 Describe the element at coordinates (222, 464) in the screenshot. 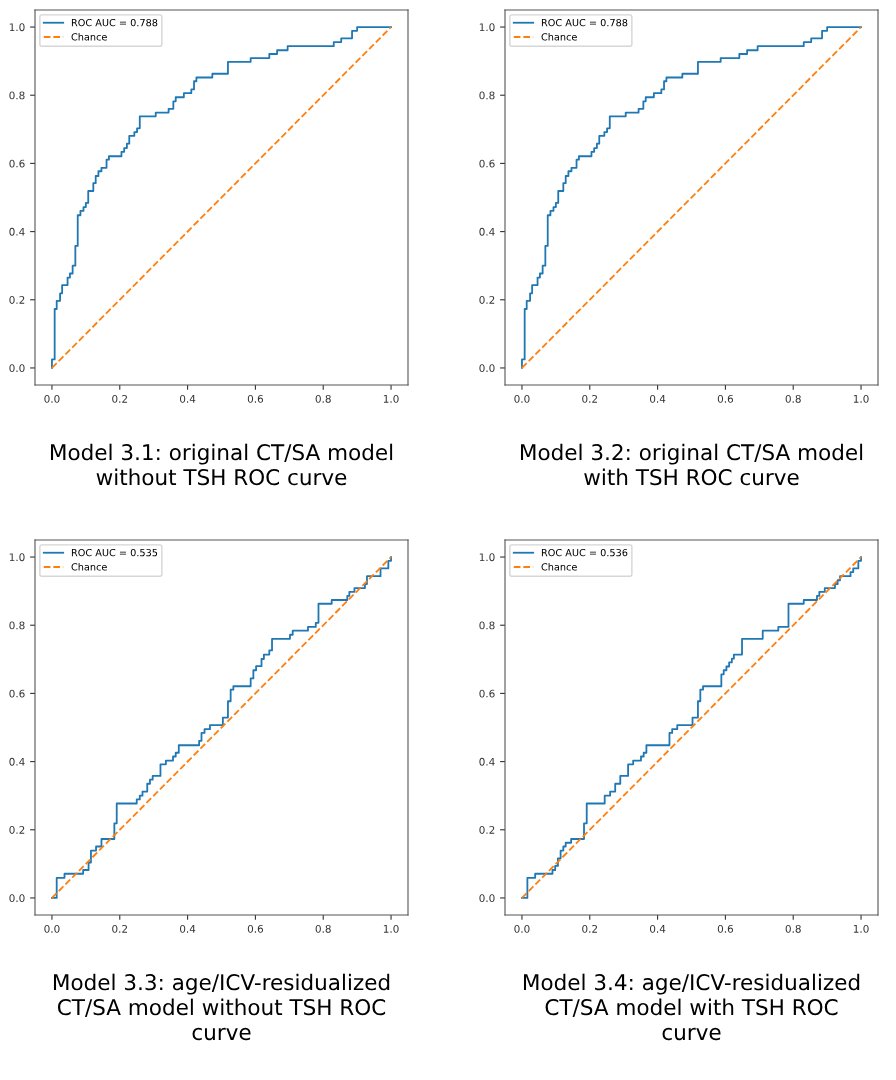

I see `x-axis-title: Model 3.1: original CT/SA model without TSH ROC curve` at that location.